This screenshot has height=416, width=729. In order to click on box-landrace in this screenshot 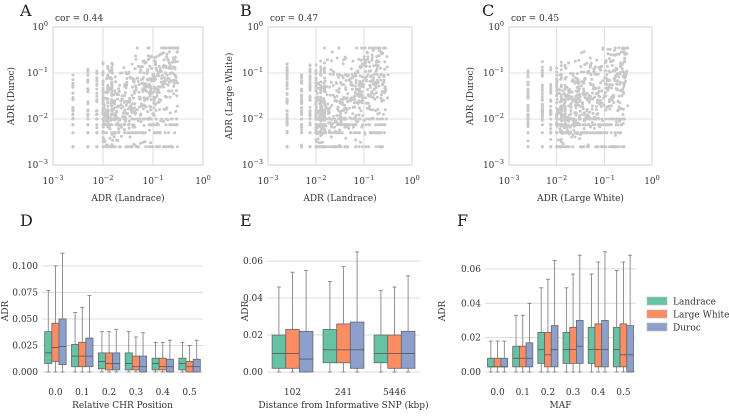, I will do `click(75, 342)`.